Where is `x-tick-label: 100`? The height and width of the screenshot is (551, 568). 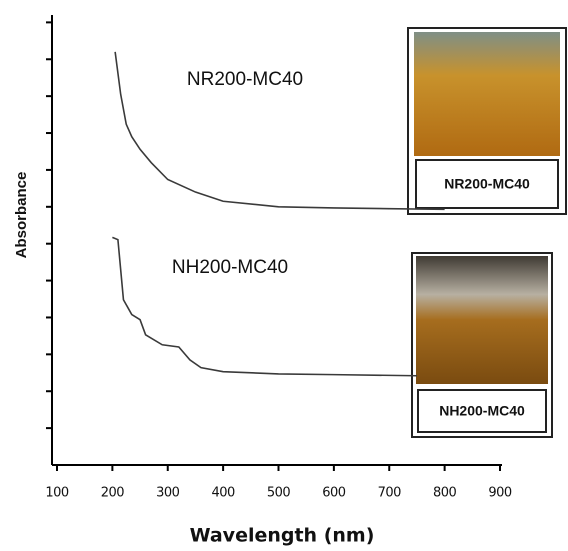
x-tick-label: 100 is located at coordinates (57, 493).